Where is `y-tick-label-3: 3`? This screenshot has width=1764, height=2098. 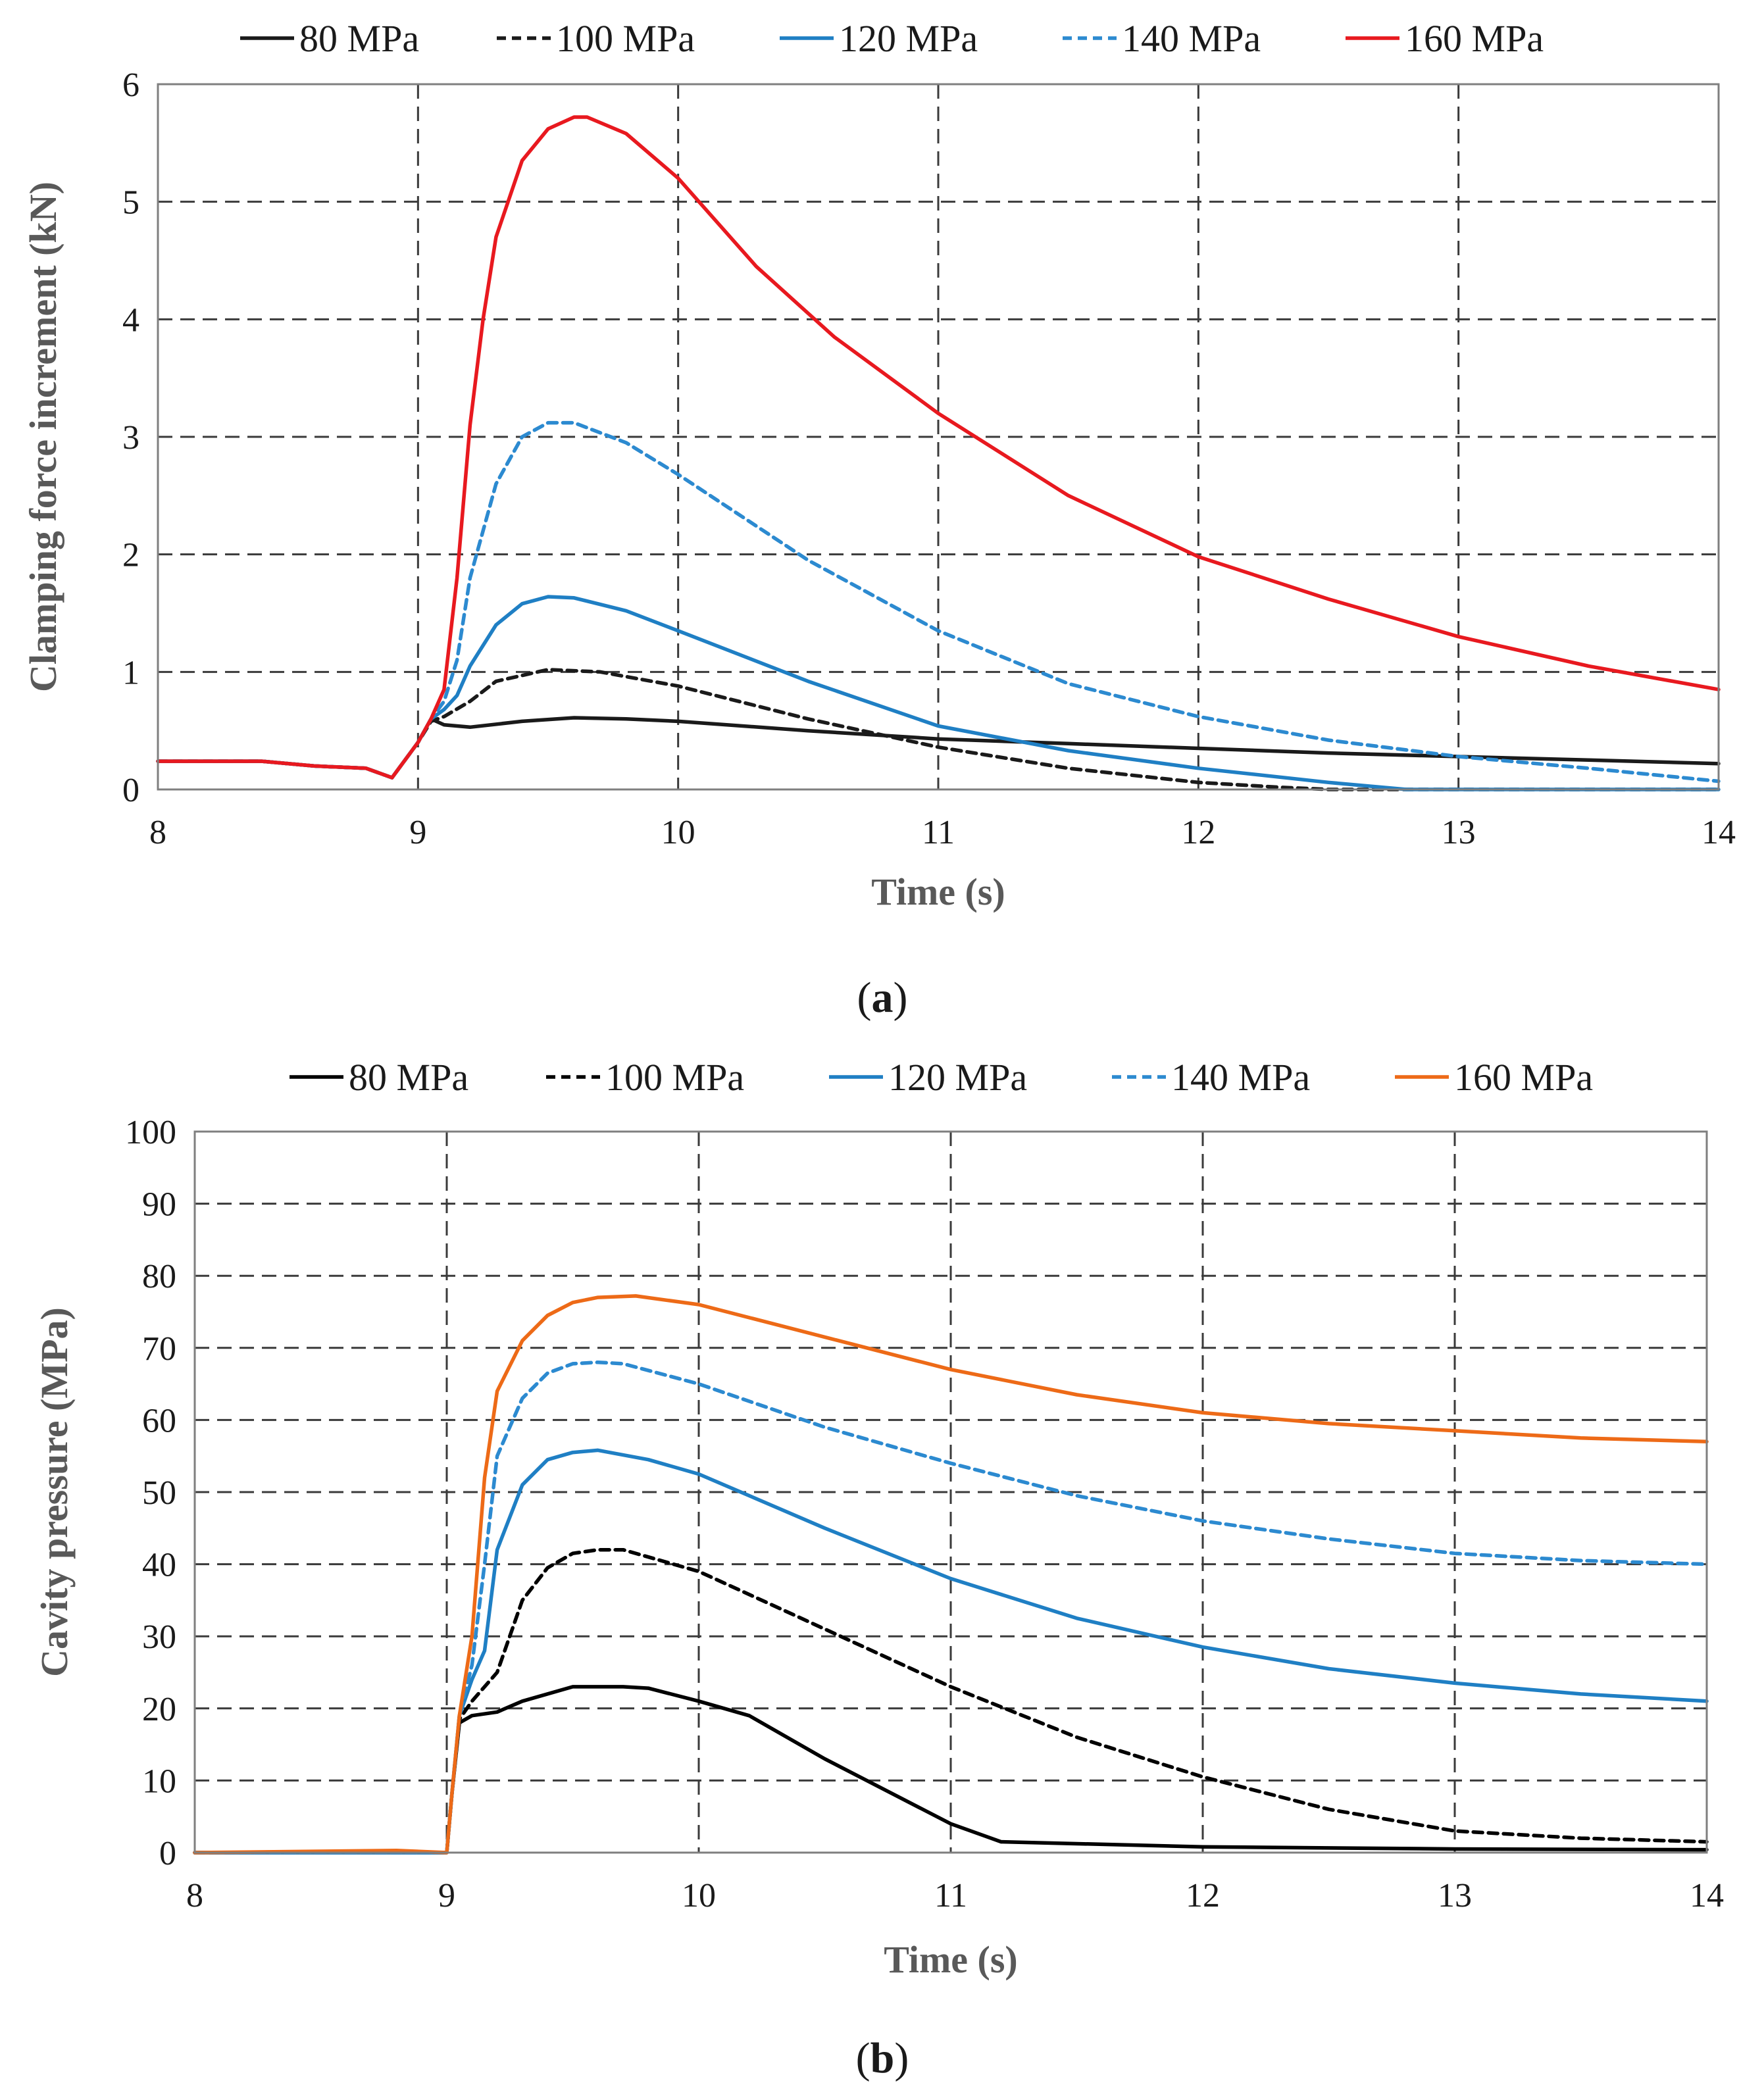
y-tick-label-3: 3 is located at coordinates (130, 438).